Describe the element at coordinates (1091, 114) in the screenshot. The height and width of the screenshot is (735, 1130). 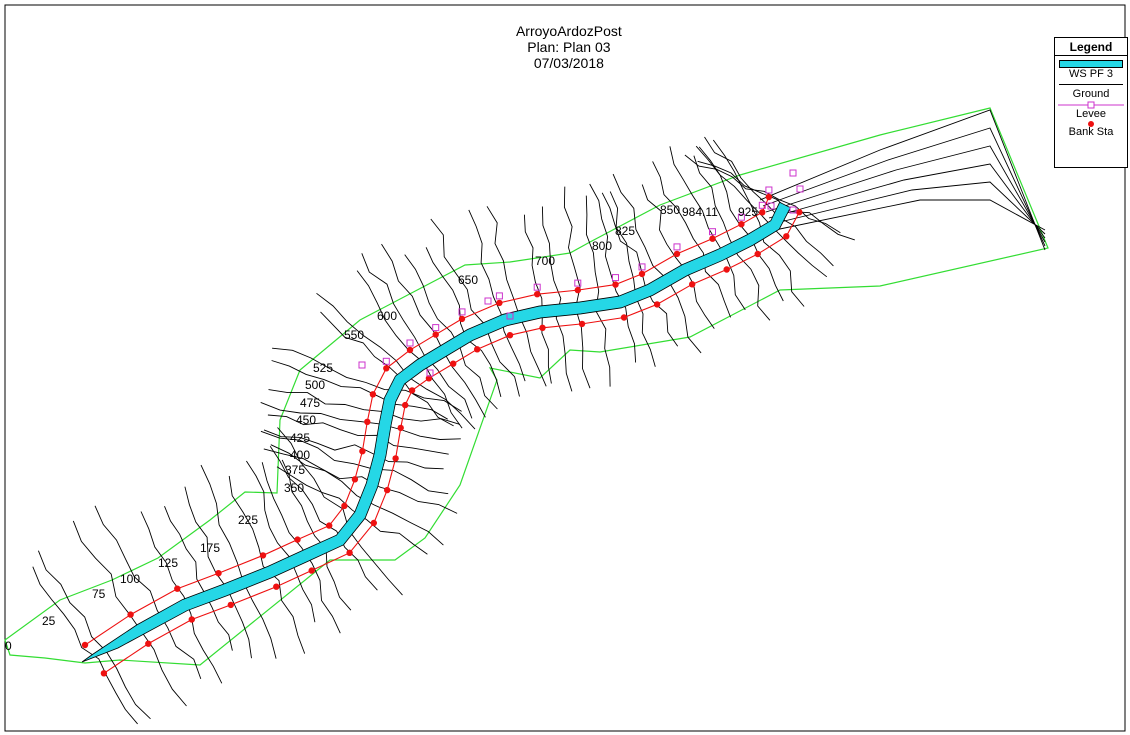
I see `legend-levee-label: Levee` at that location.